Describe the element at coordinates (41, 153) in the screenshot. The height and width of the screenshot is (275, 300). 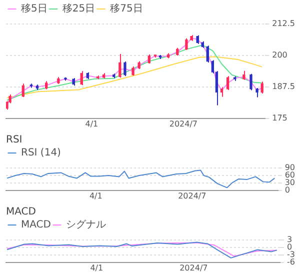
I see `legend-label: RSI (14)` at that location.